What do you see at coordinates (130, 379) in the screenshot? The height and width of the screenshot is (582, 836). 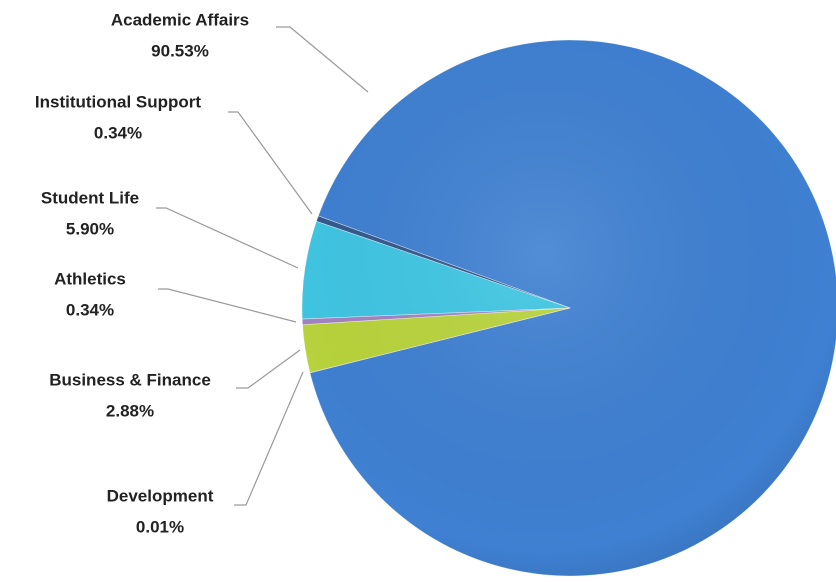 I see `slice-label: Business & Finance` at bounding box center [130, 379].